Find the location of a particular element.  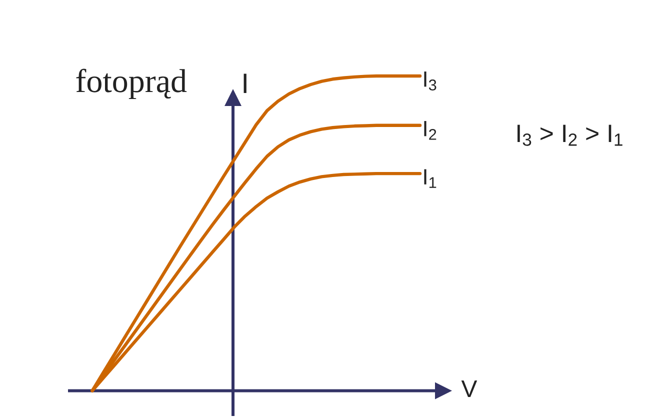

x-axis-title: V is located at coordinates (469, 388).